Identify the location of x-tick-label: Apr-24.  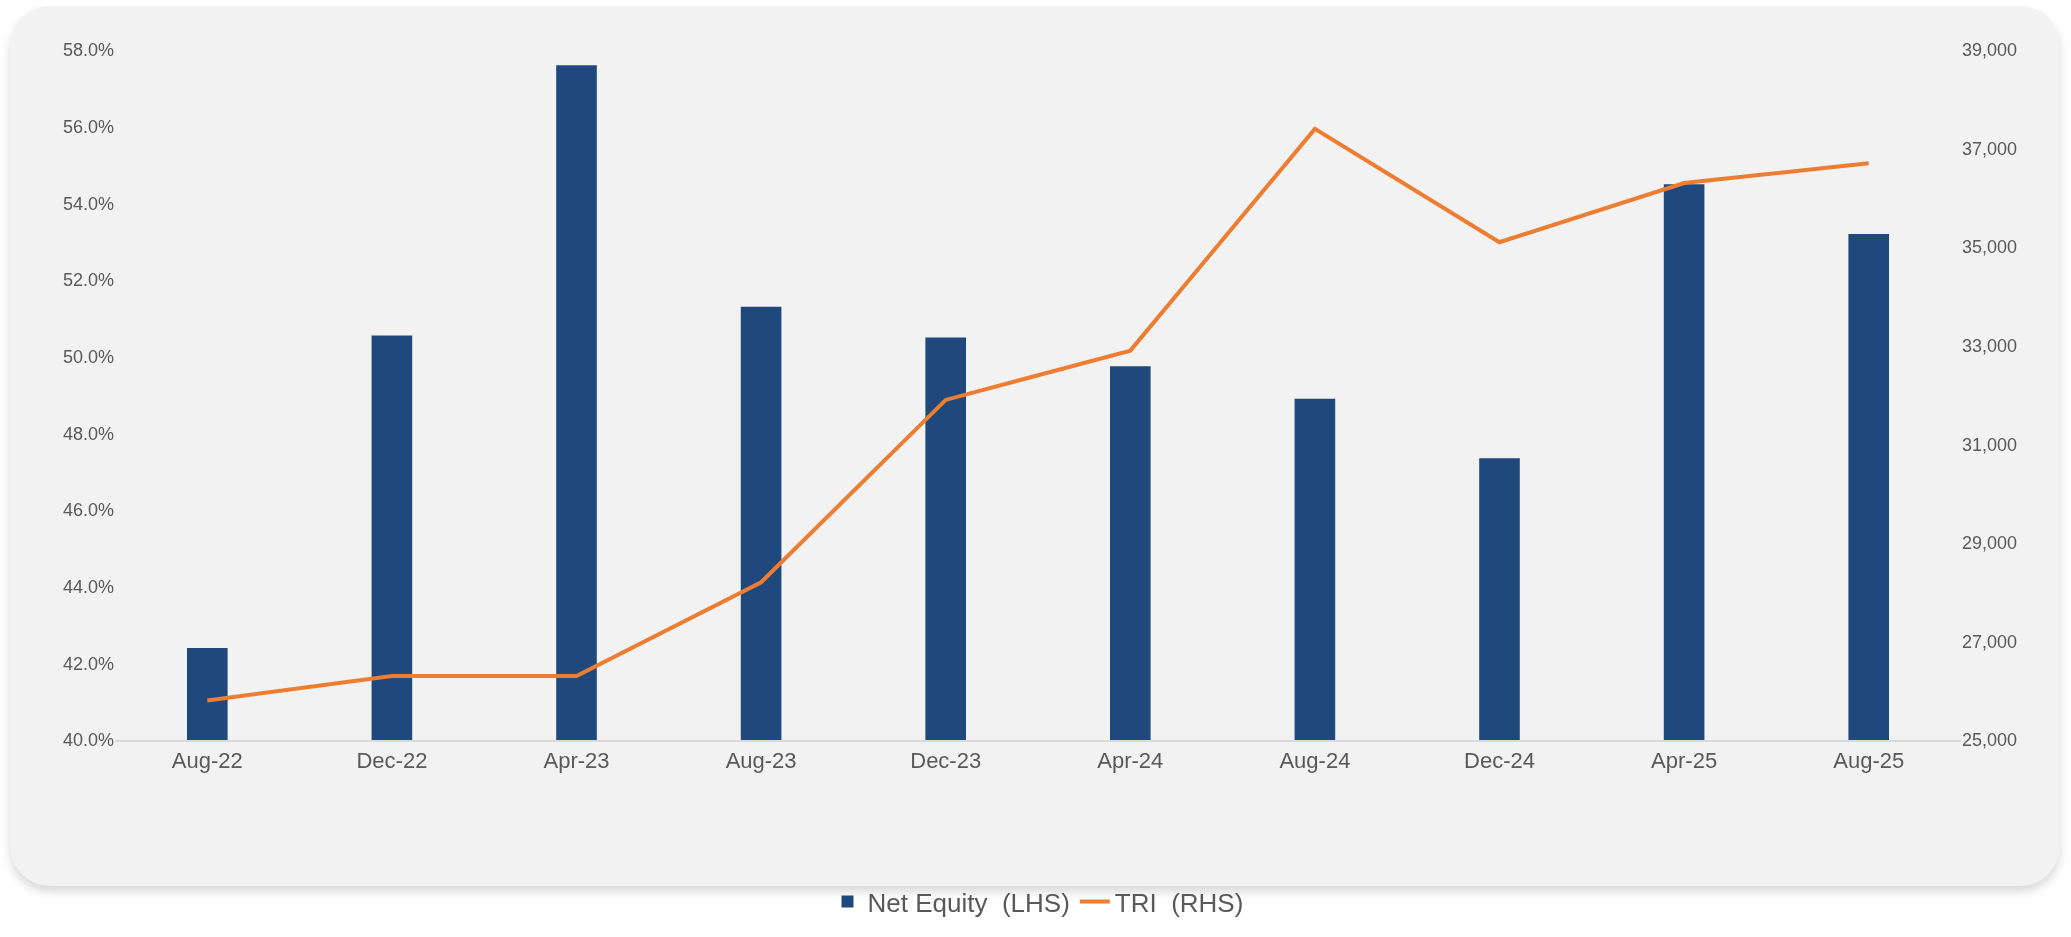
(1130, 761).